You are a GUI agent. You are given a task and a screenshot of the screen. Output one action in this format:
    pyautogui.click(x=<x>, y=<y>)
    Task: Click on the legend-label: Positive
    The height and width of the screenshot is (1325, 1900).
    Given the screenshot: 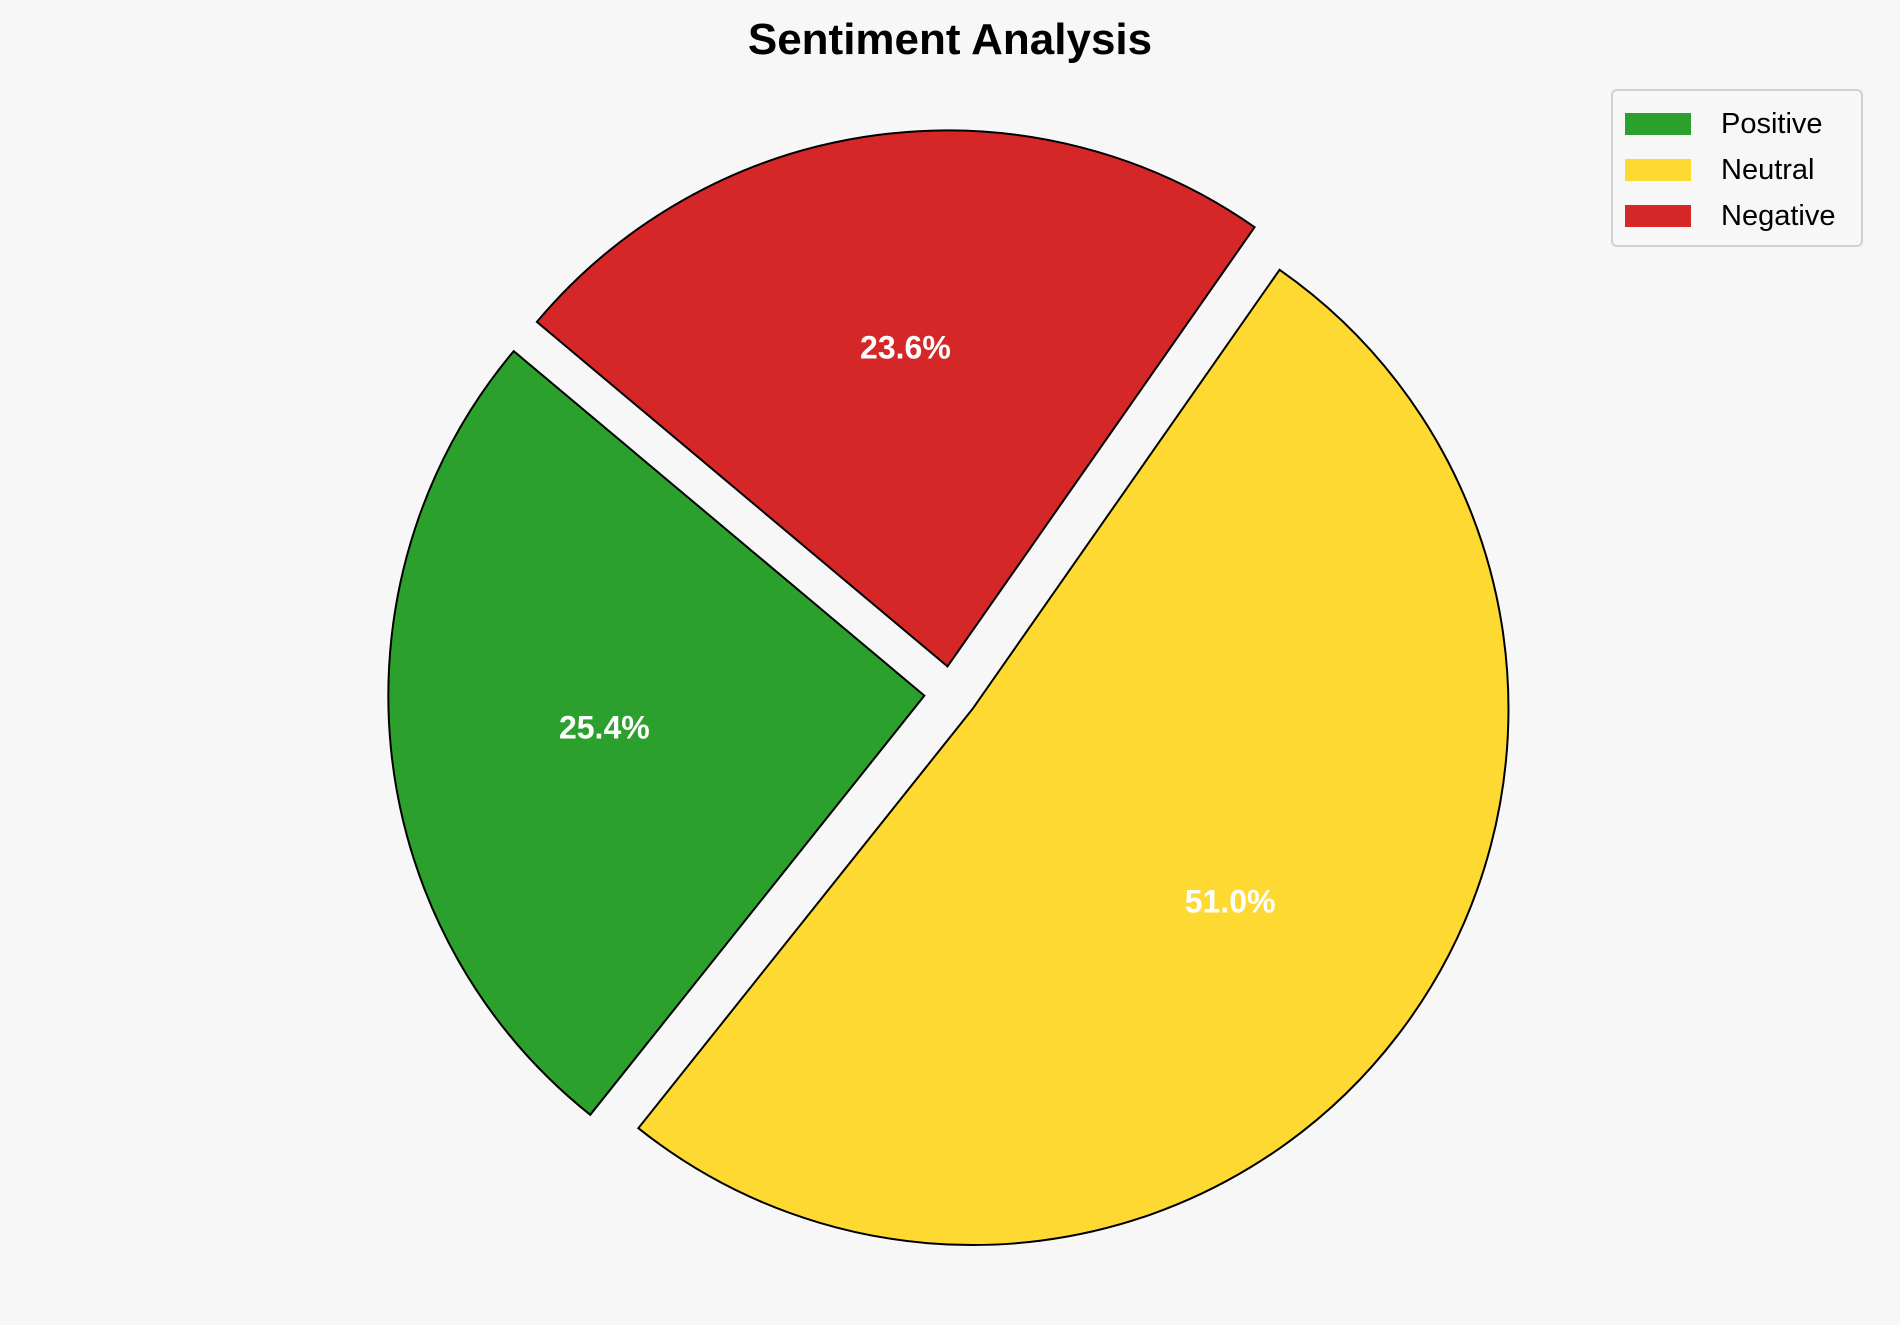 What is the action you would take?
    pyautogui.click(x=1772, y=123)
    